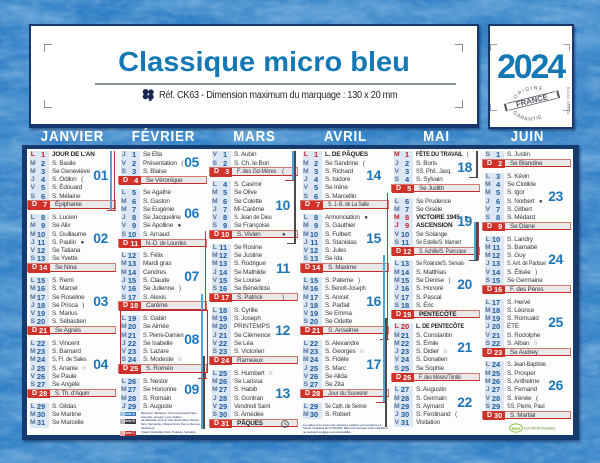  What do you see at coordinates (539, 428) in the screenshot?
I see `svg-text: ECO-RESPONSABLE` at bounding box center [539, 428].